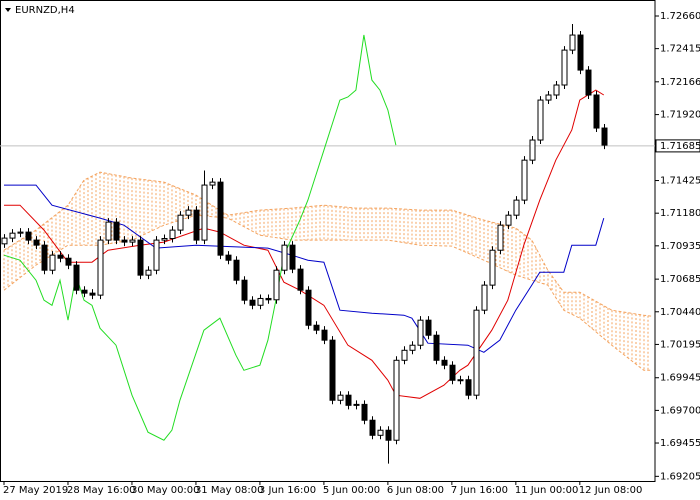  What do you see at coordinates (680, 344) in the screenshot?
I see `y-tick-label: 1.70195` at bounding box center [680, 344].